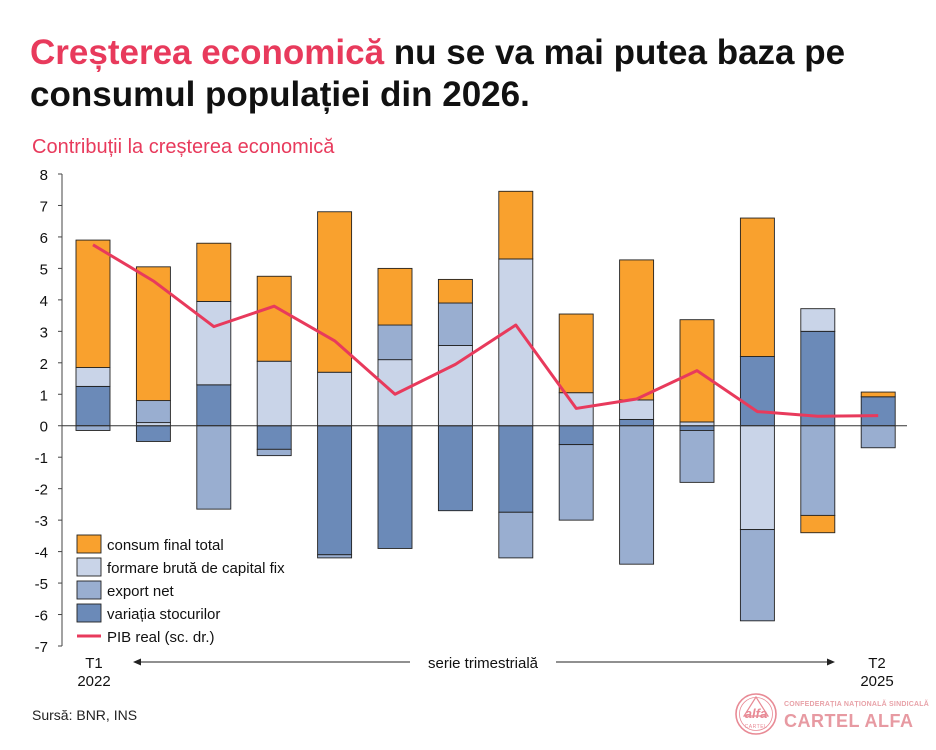  Describe the element at coordinates (41, 553) in the screenshot. I see `y-tick-label: -4` at that location.